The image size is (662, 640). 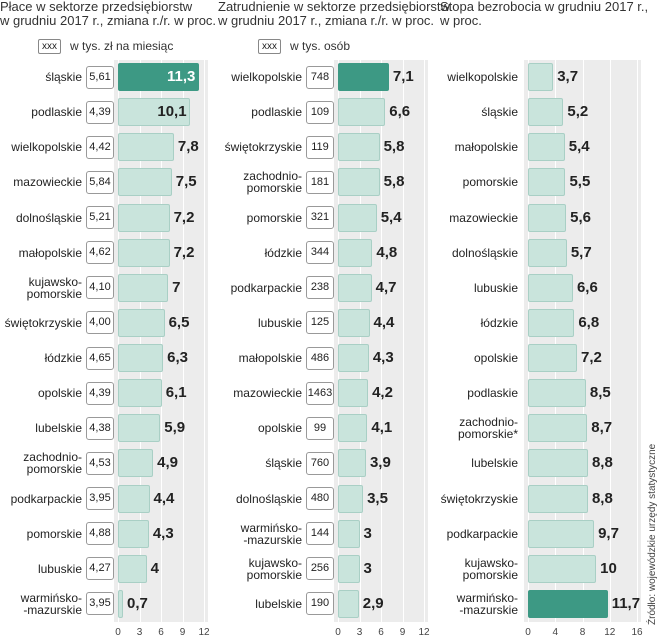 I want to click on x-tick-label: 8, so click(x=582, y=632).